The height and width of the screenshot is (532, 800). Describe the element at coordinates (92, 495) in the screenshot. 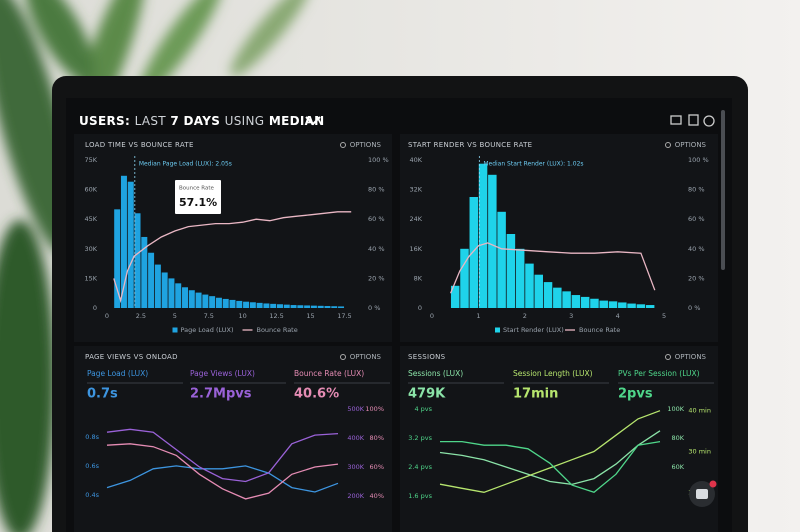

I see `y-tick-label: 0.4s` at that location.